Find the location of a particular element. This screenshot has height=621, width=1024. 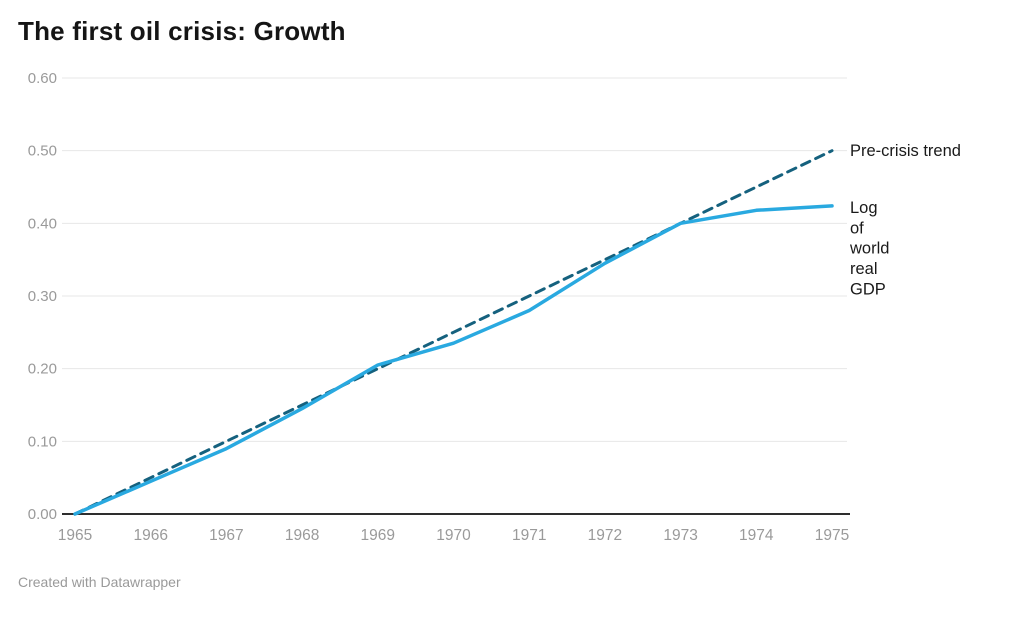

x-axis-tick-label: 1971 is located at coordinates (529, 535).